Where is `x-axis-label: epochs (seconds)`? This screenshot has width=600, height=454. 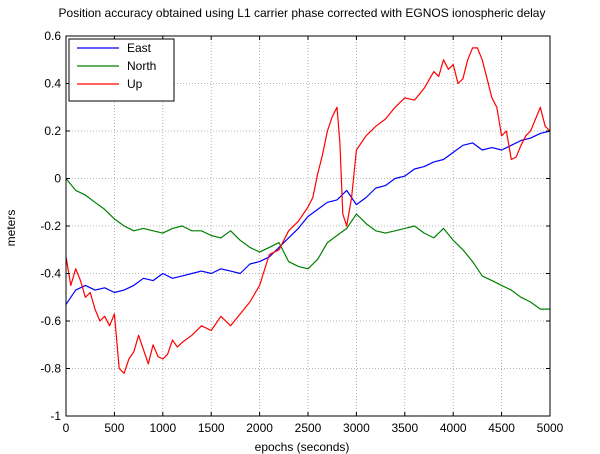
x-axis-label: epochs (seconds) is located at coordinates (302, 447).